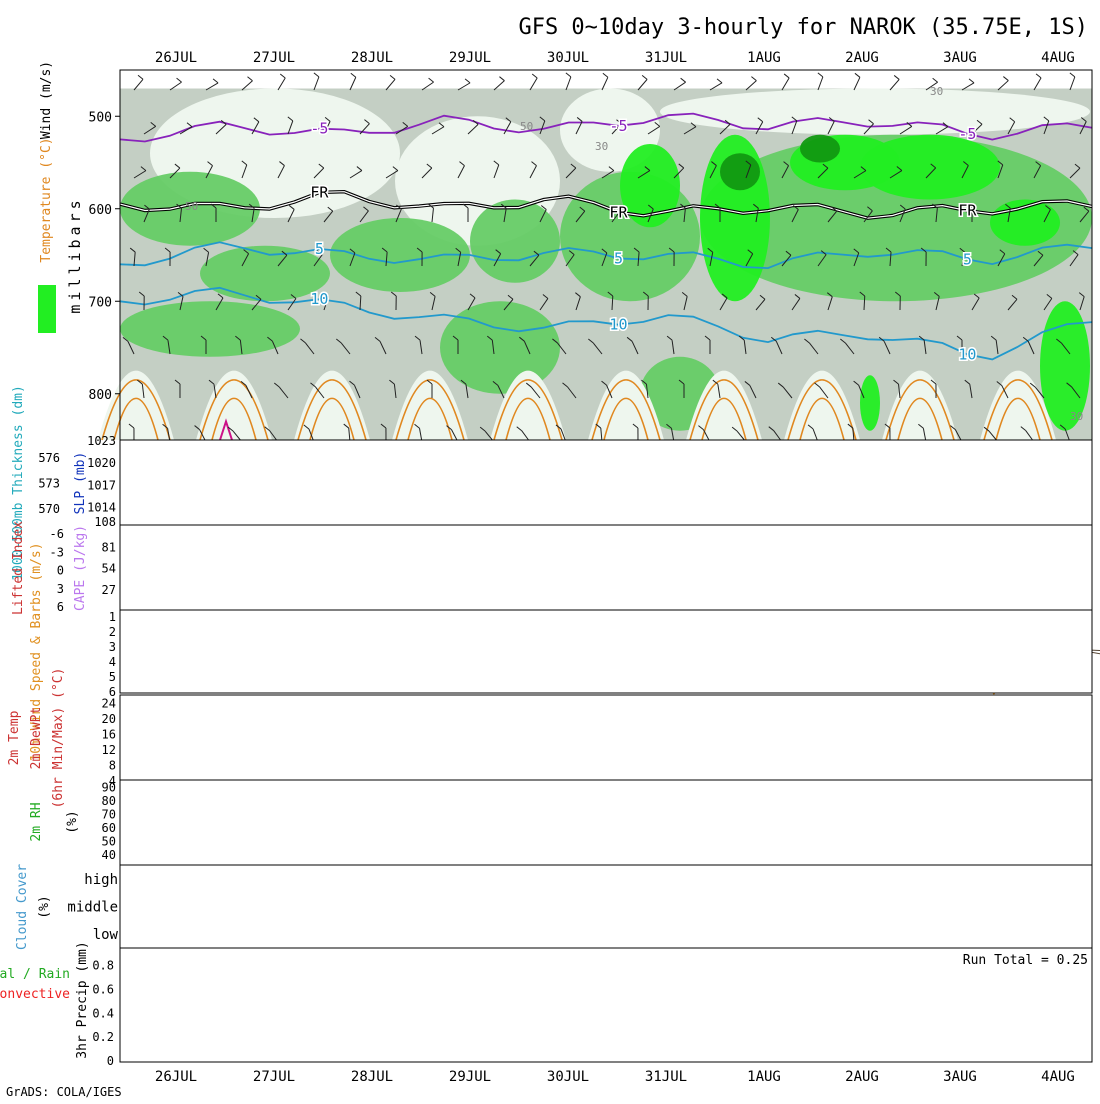 This screenshot has height=1104, width=1100. I want to click on temp-ytick-label: 12, so click(109, 750).